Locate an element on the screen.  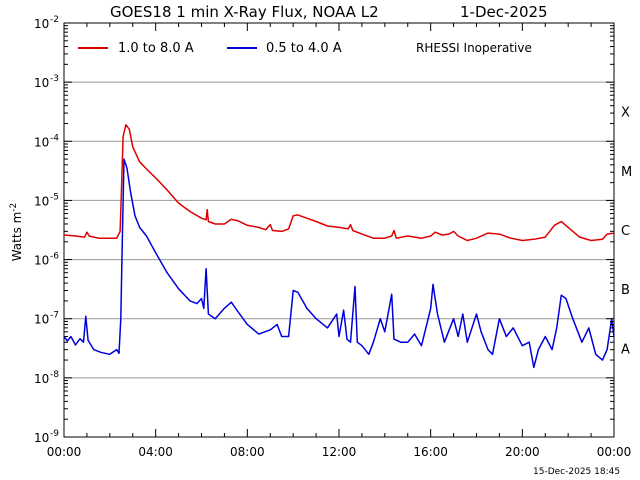
y-tick: 10 -6 is located at coordinates (324, 235).